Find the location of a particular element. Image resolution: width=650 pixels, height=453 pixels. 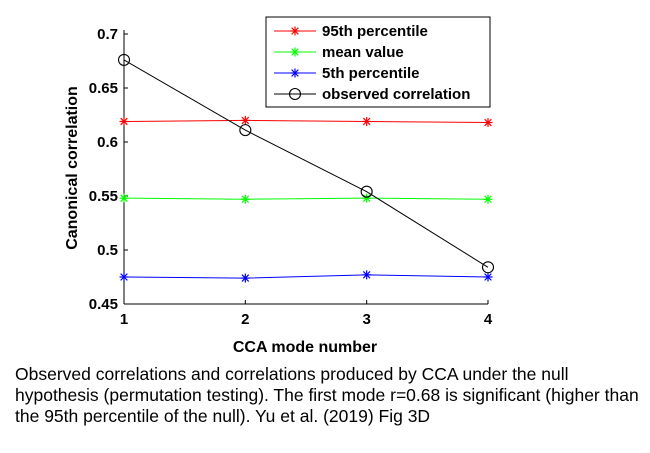

series-95th-percentile is located at coordinates (306, 121).